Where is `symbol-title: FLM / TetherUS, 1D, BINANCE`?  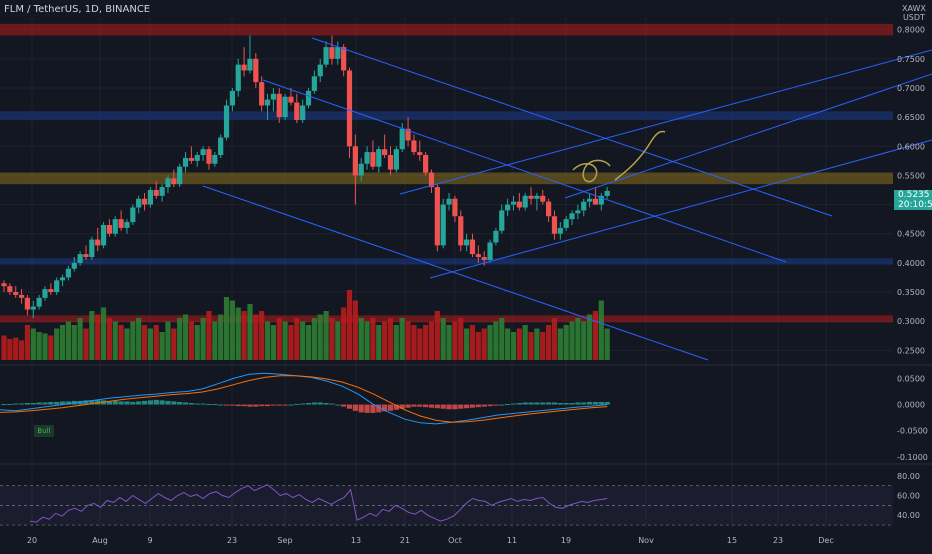 symbol-title: FLM / TetherUS, 1D, BINANCE is located at coordinates (77, 9).